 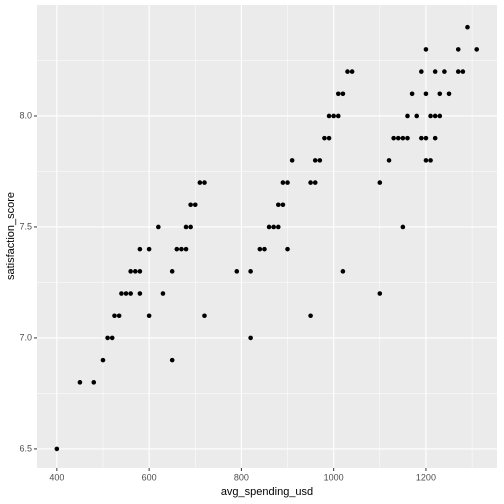 I want to click on x-tick-label: 1200, so click(x=426, y=477).